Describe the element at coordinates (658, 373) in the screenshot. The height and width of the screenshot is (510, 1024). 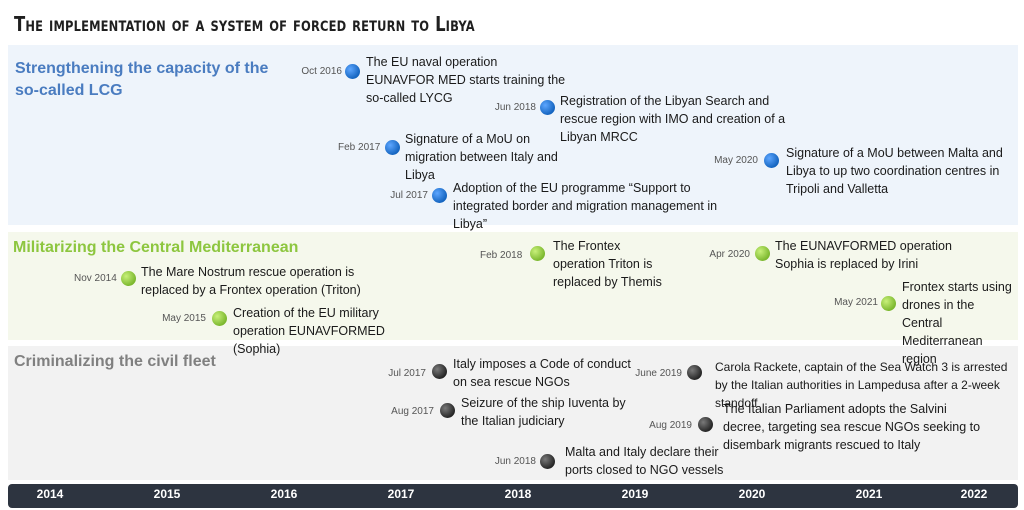
I see `event-date: June 2019` at that location.